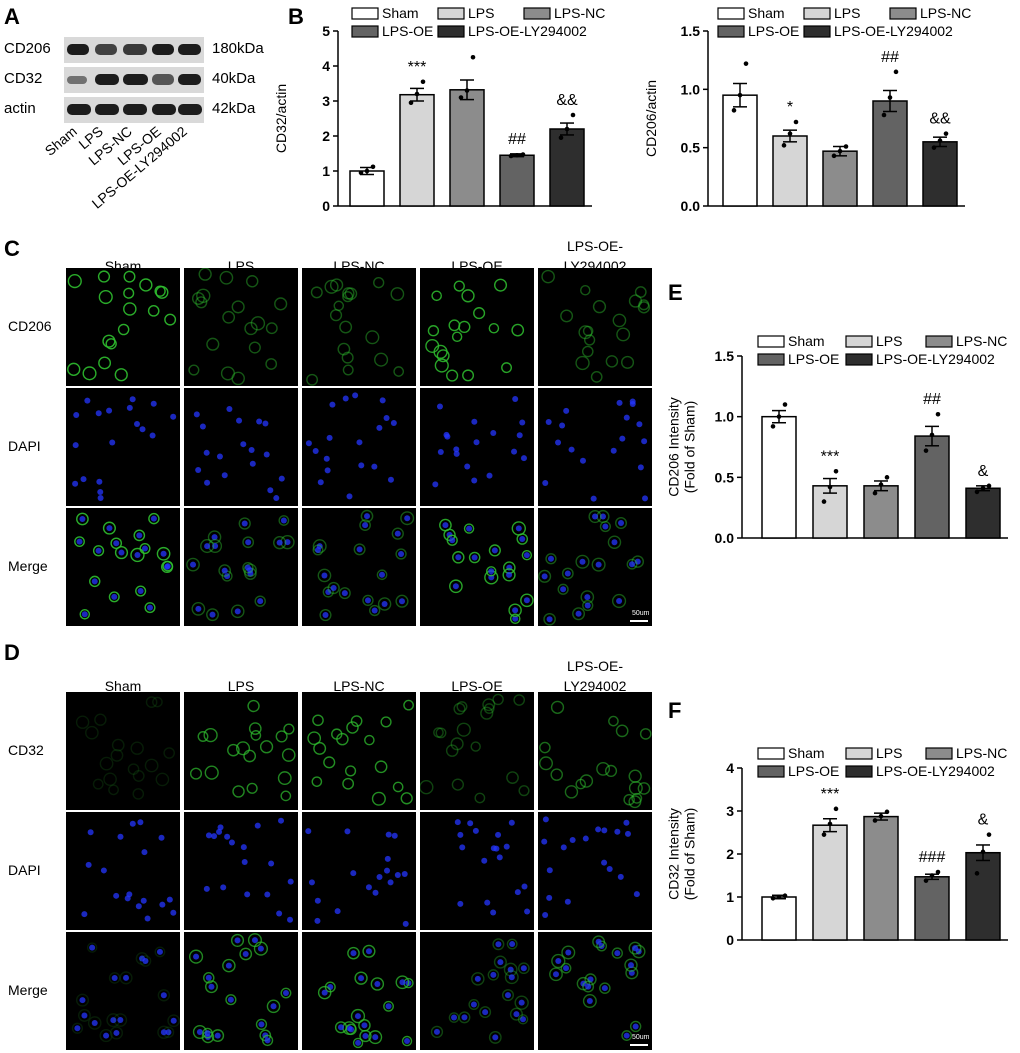 The height and width of the screenshot is (1053, 1020). I want to click on significance-label: ***, so click(417, 67).